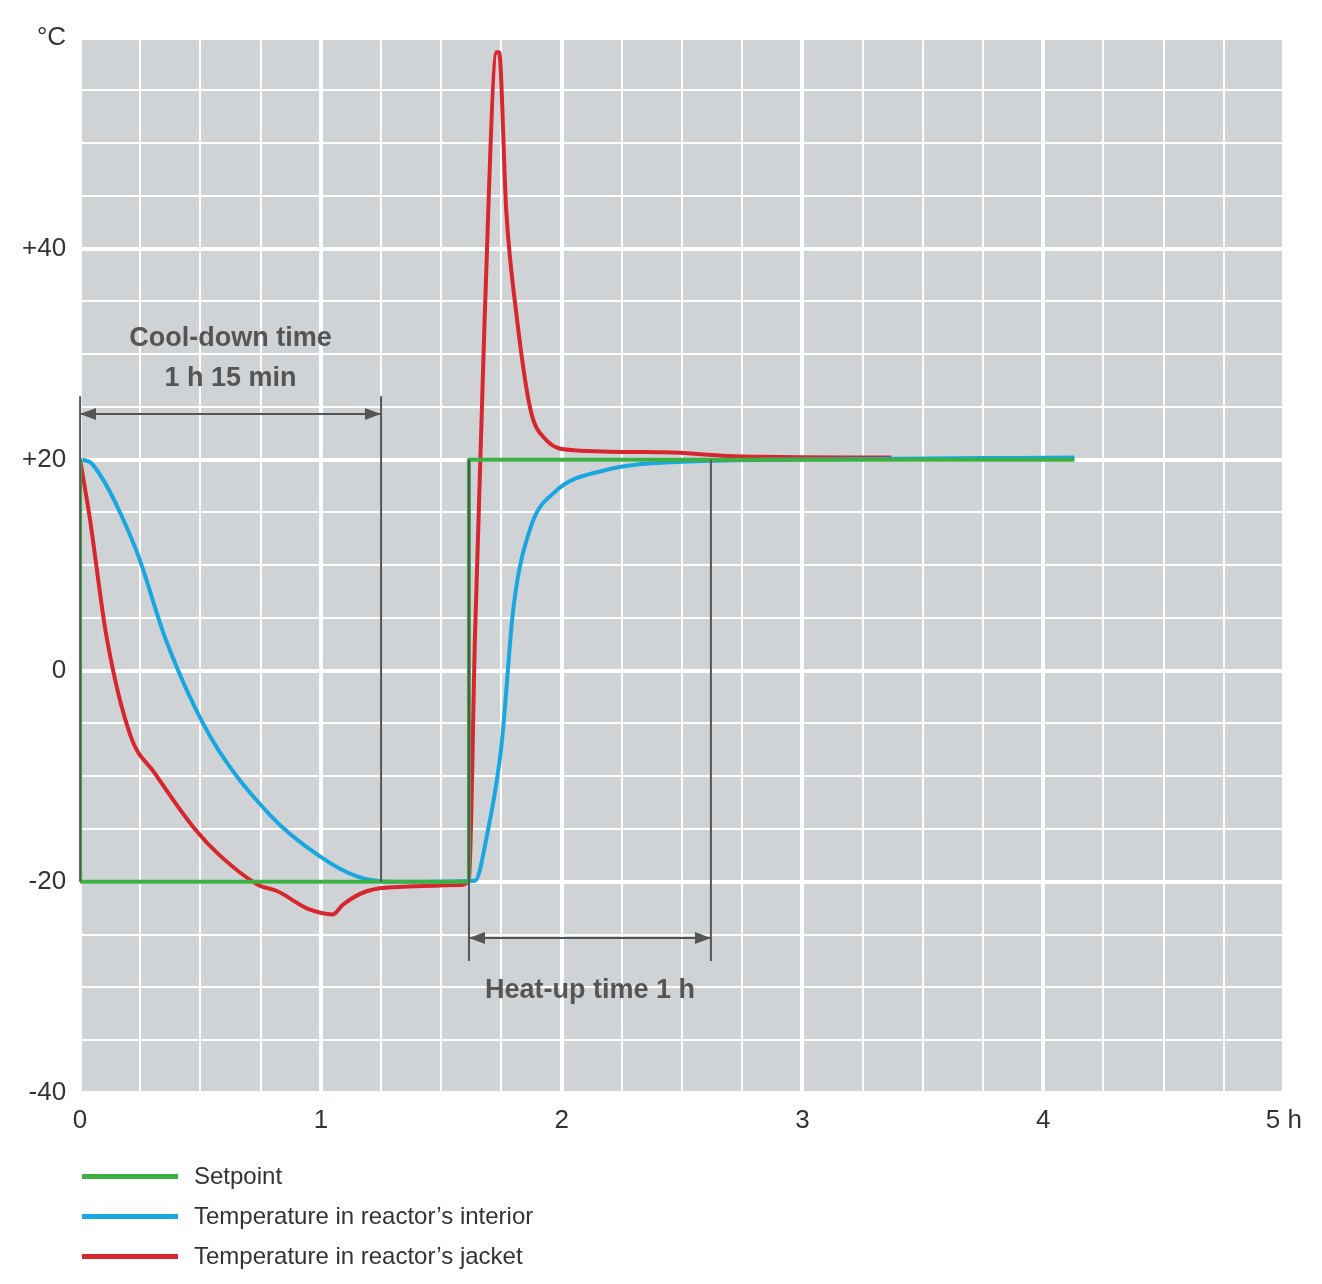 The width and height of the screenshot is (1322, 1284). What do you see at coordinates (358, 1256) in the screenshot?
I see `legend-label: Temperature in reactor’s jacket` at bounding box center [358, 1256].